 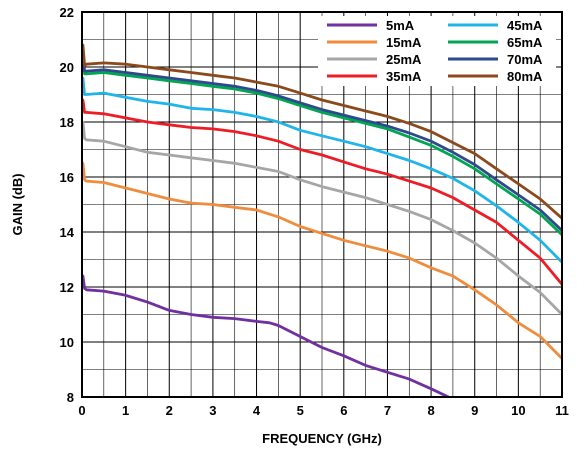 What do you see at coordinates (212, 410) in the screenshot?
I see `x-tick-label: 3` at bounding box center [212, 410].